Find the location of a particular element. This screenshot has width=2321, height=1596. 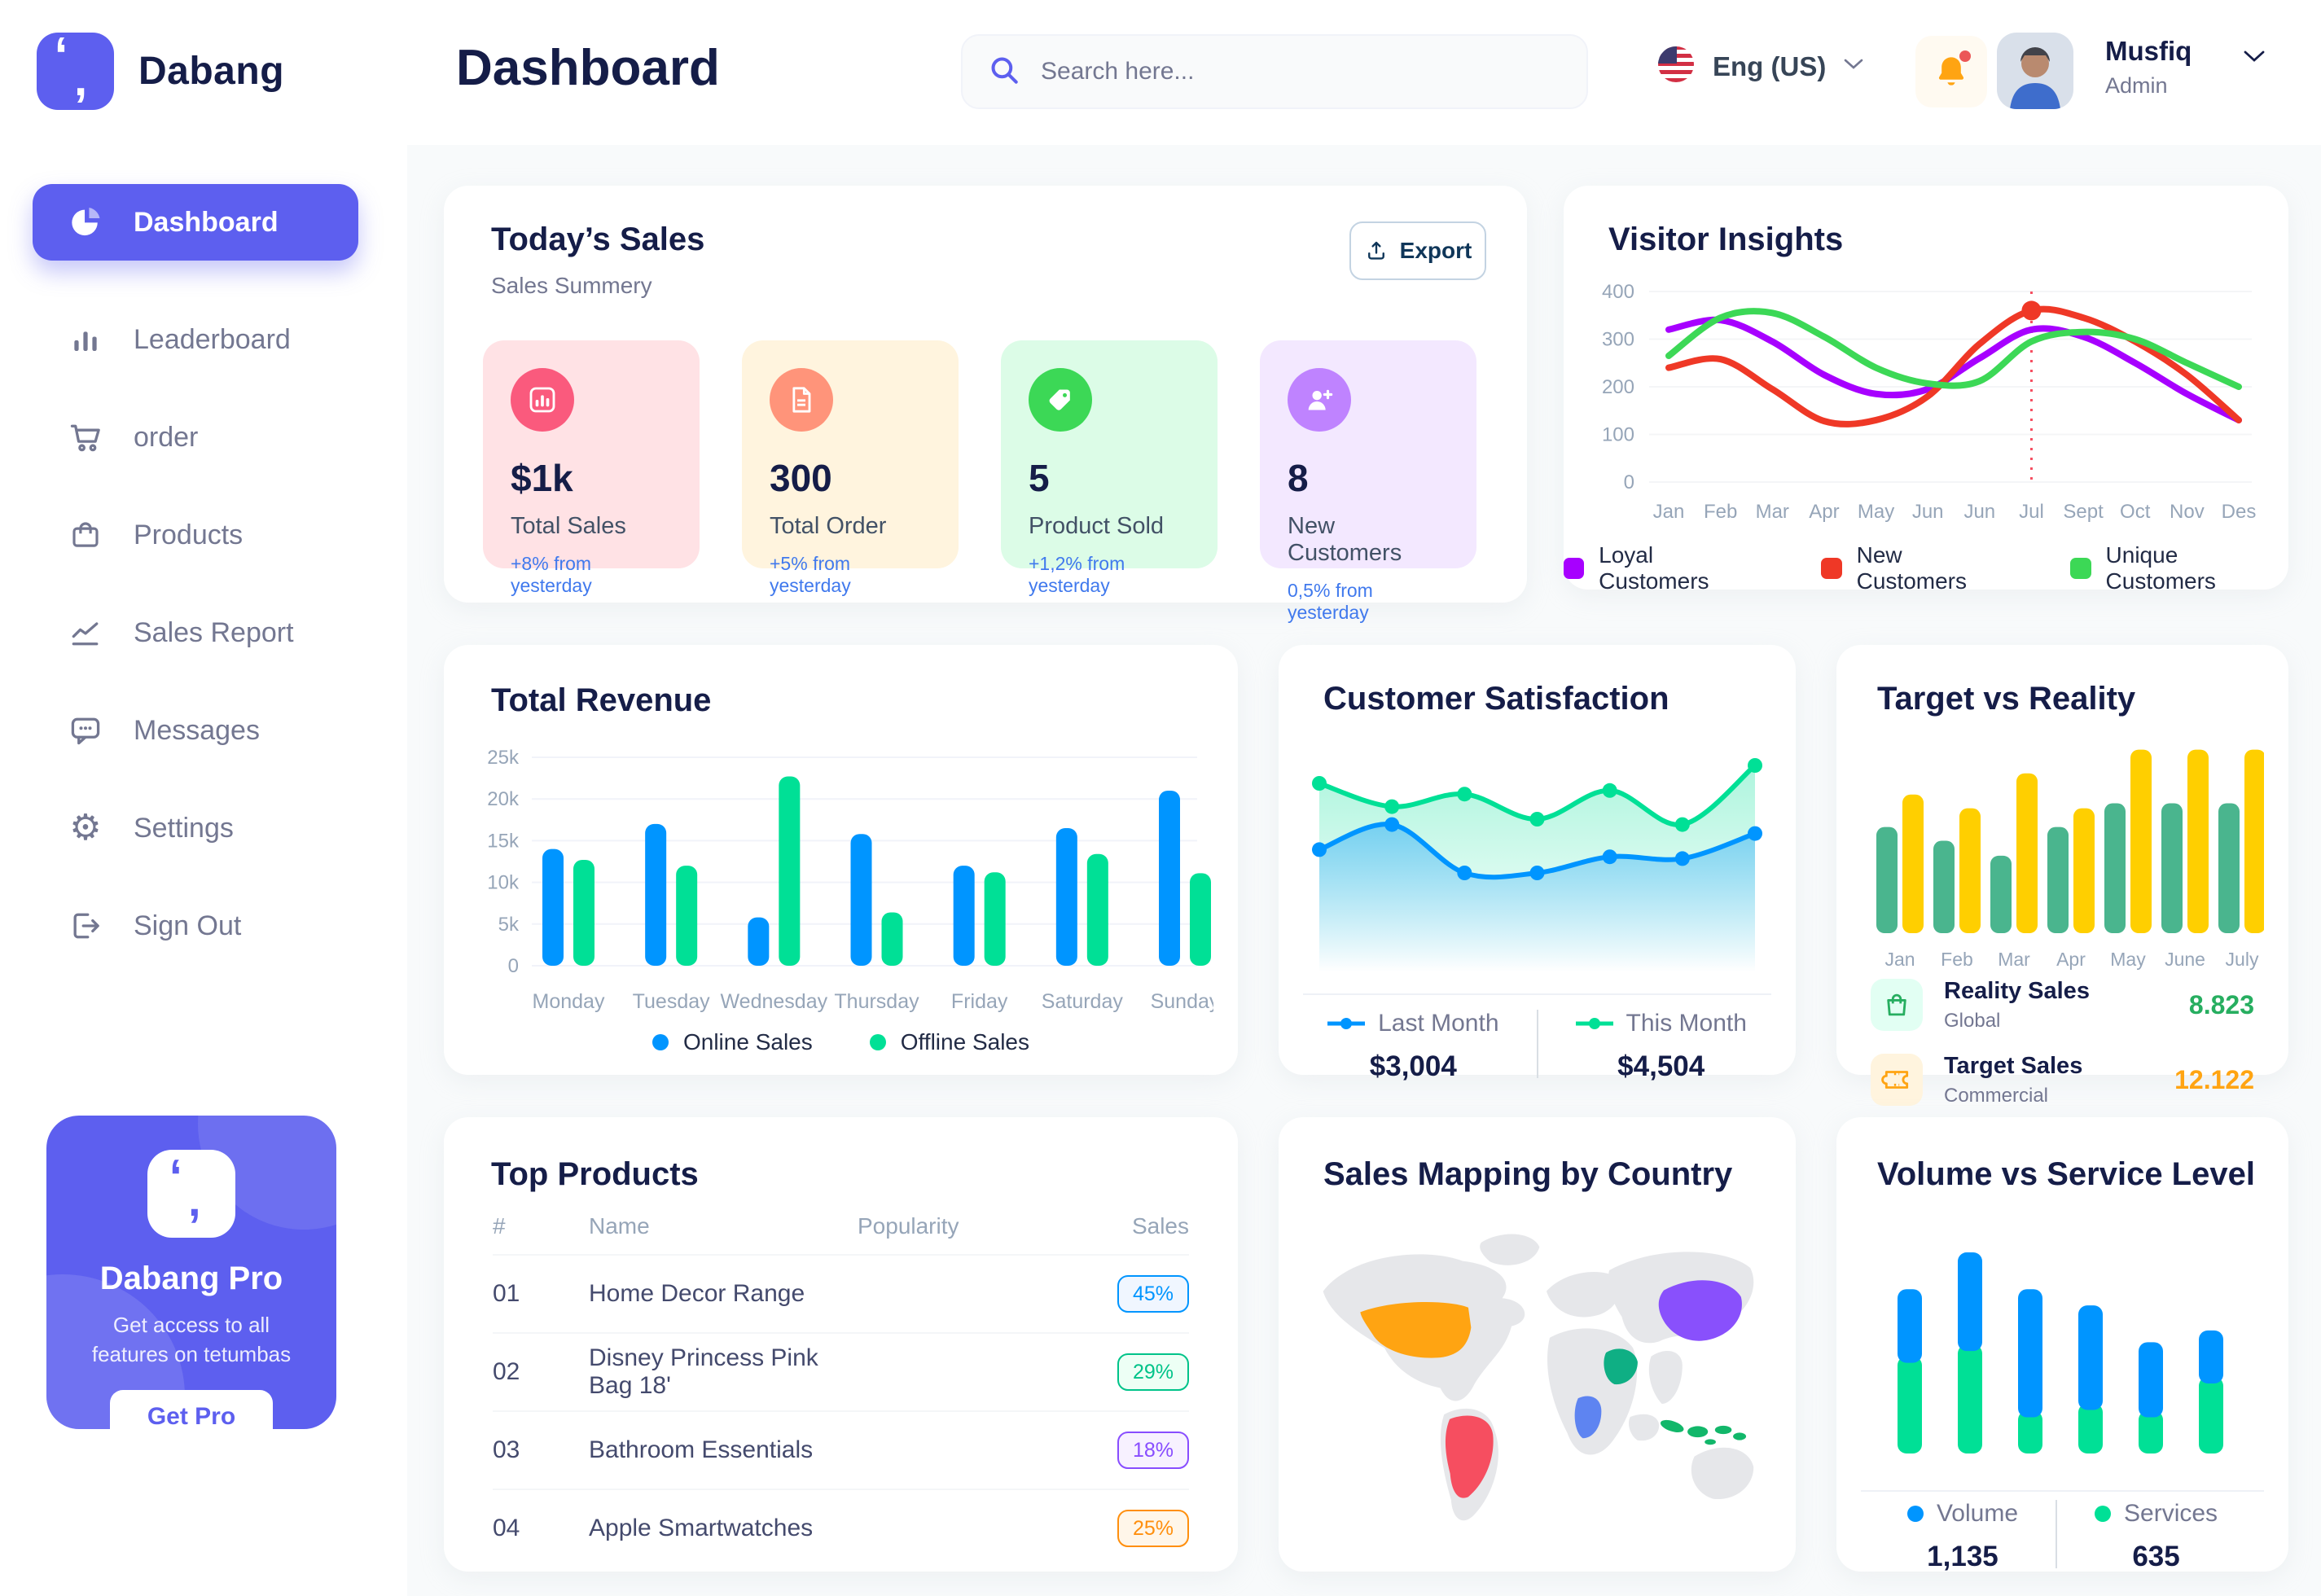

sidebar-item-dashboard: Dashboard is located at coordinates (195, 222).